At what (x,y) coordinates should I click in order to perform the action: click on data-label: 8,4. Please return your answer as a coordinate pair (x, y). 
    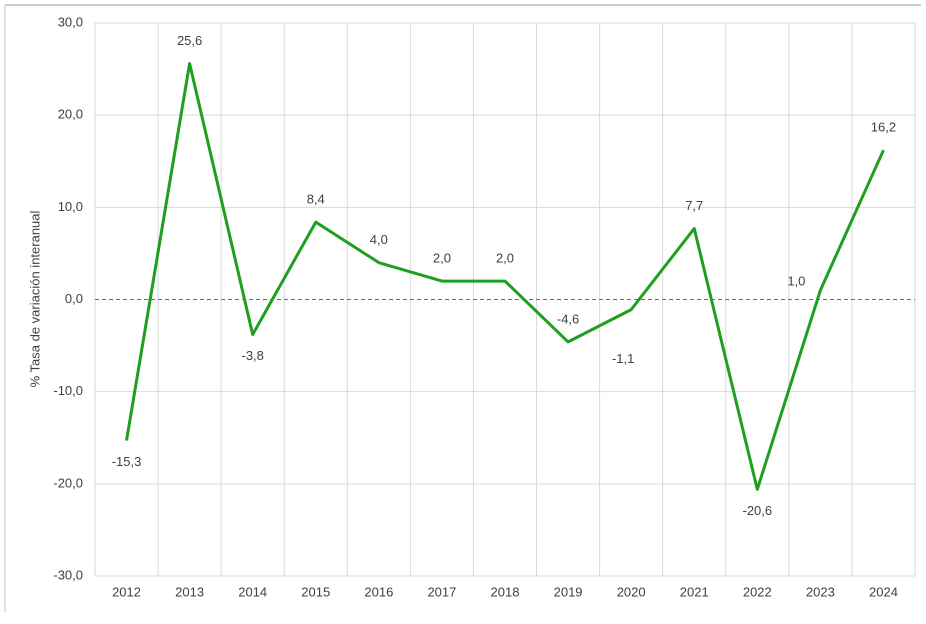
    Looking at the image, I should click on (316, 199).